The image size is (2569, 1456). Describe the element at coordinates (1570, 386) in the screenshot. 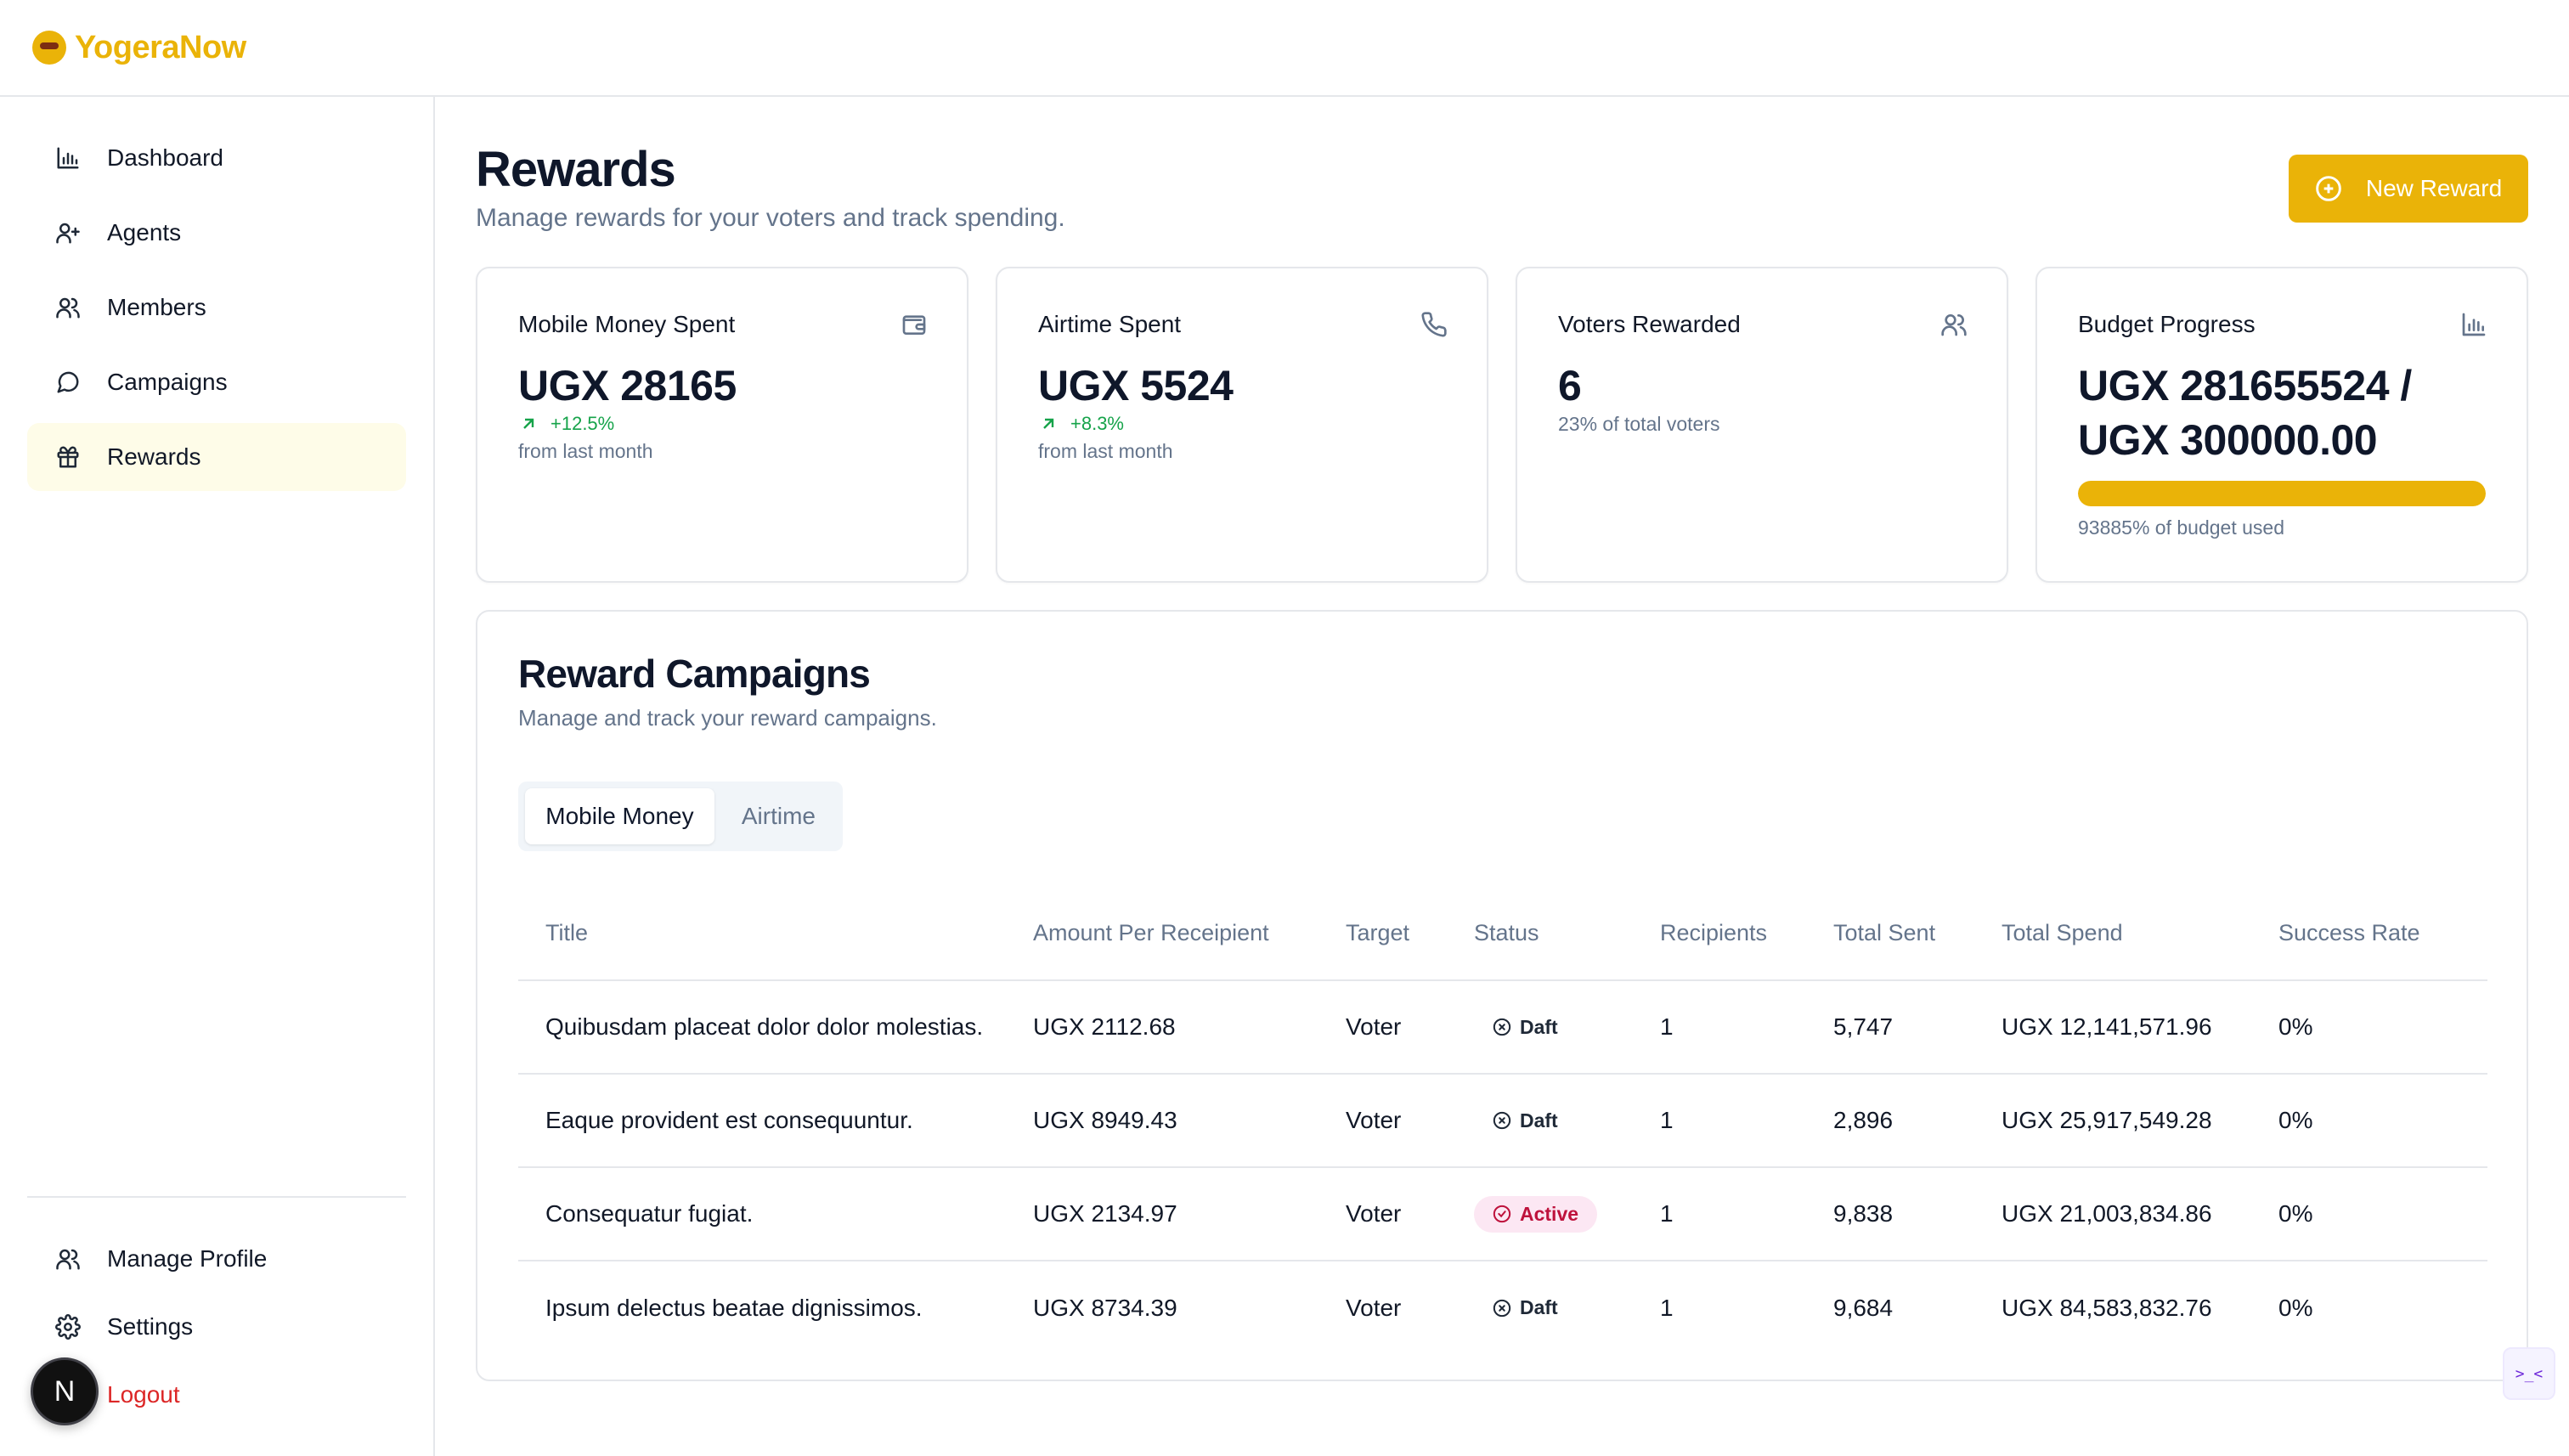

I see `stat-value: 6` at that location.